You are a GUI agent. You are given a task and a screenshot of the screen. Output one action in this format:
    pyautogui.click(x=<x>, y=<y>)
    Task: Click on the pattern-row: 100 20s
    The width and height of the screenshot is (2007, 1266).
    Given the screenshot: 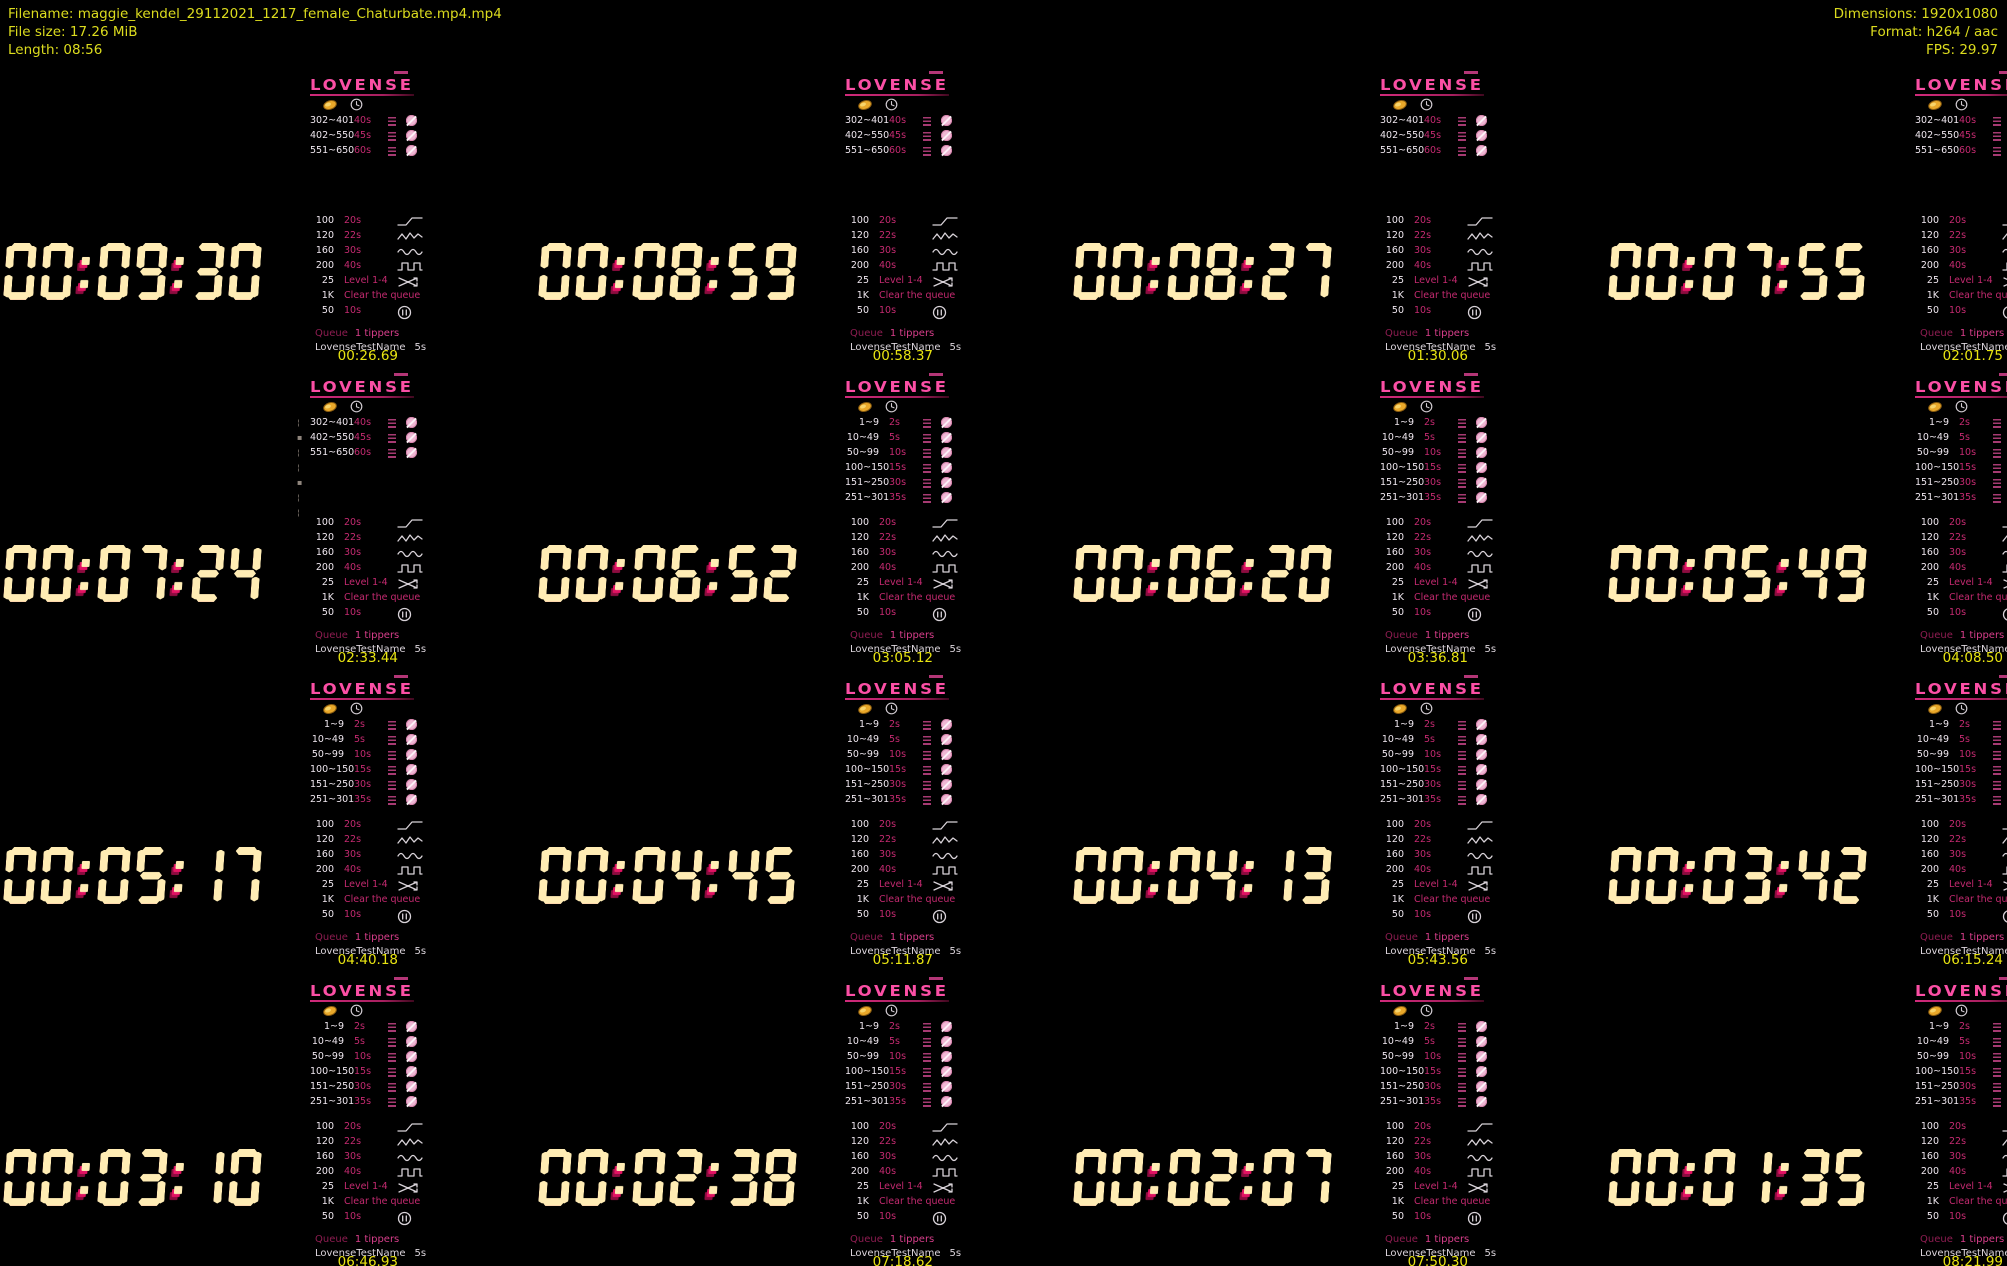 What is the action you would take?
    pyautogui.click(x=1961, y=524)
    